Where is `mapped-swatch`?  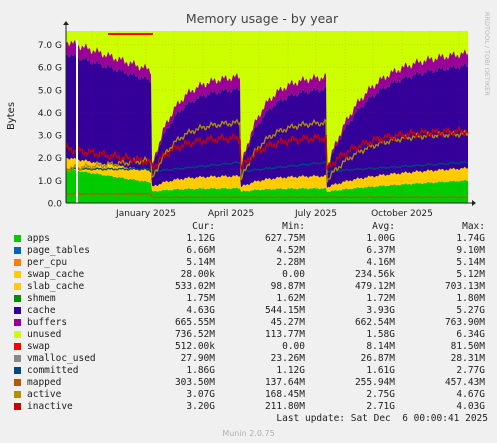 mapped-swatch is located at coordinates (17, 382).